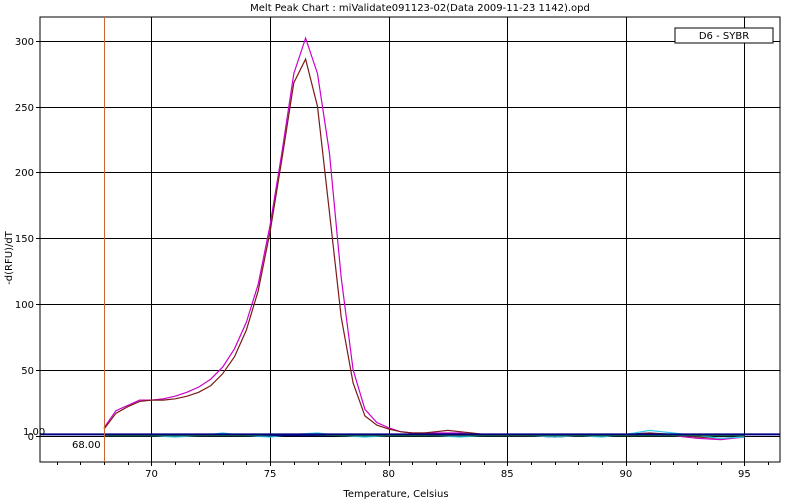 This screenshot has width=800, height=500. I want to click on x-tick-label: 85, so click(507, 474).